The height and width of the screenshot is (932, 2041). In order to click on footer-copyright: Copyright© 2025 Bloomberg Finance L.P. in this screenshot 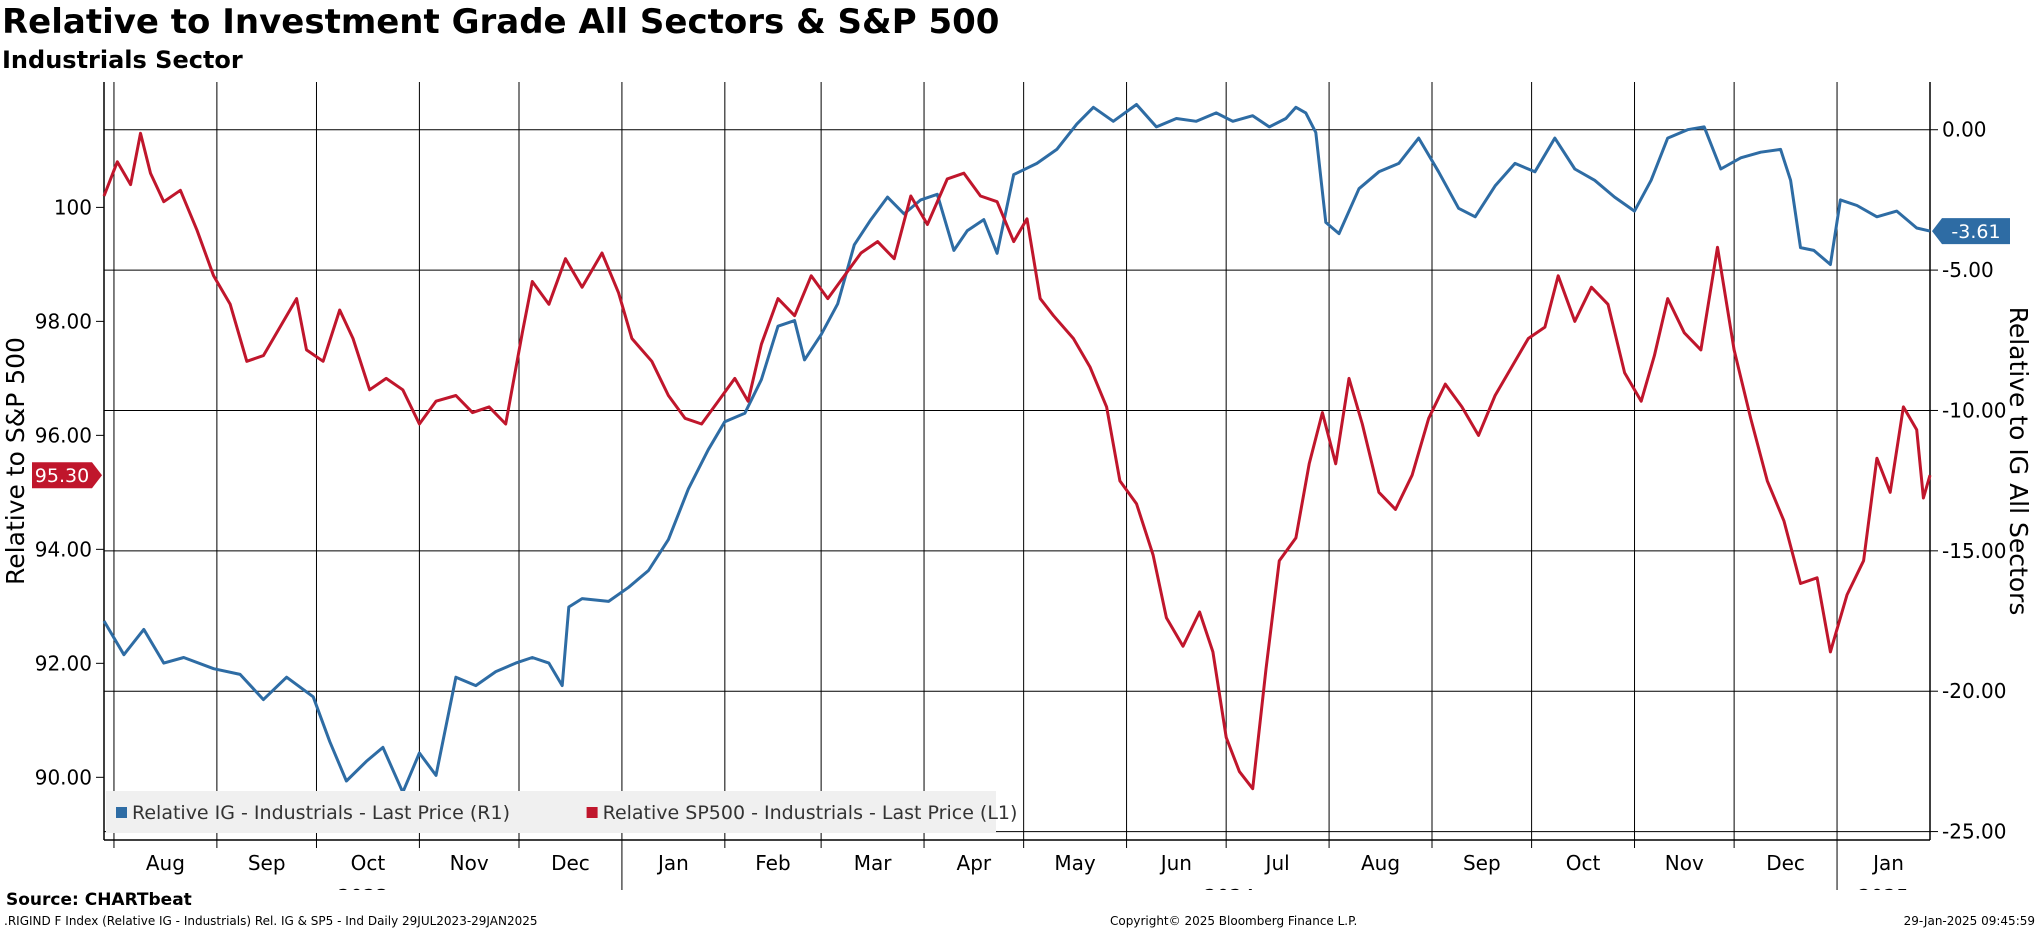, I will do `click(1234, 921)`.